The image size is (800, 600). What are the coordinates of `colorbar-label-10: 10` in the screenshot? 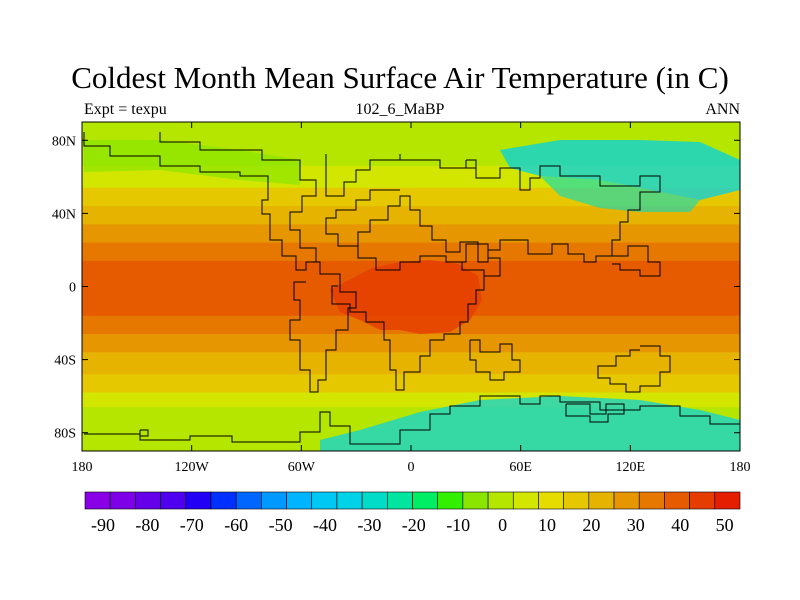 It's located at (547, 525).